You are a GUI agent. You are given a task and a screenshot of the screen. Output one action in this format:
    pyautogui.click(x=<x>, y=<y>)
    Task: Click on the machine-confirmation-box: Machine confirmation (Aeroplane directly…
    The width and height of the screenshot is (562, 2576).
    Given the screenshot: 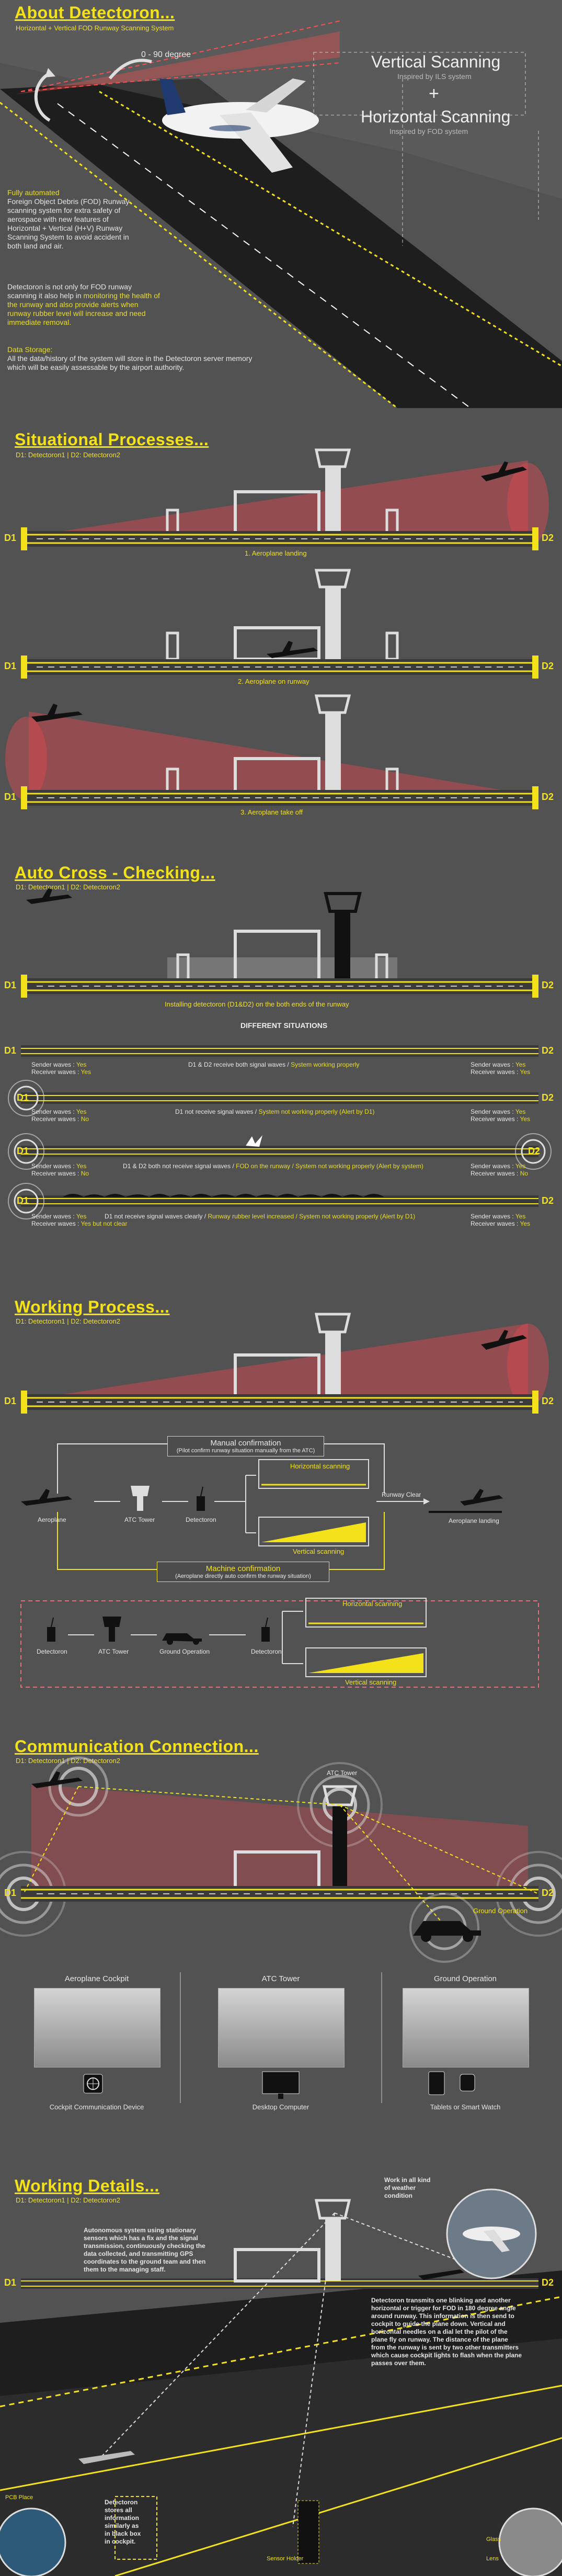 What is the action you would take?
    pyautogui.click(x=243, y=1572)
    